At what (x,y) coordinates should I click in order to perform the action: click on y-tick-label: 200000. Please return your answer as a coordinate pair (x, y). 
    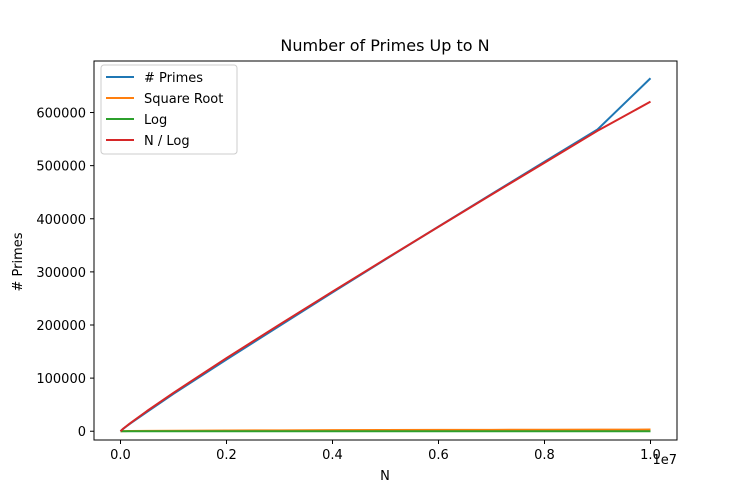
    Looking at the image, I should click on (61, 326).